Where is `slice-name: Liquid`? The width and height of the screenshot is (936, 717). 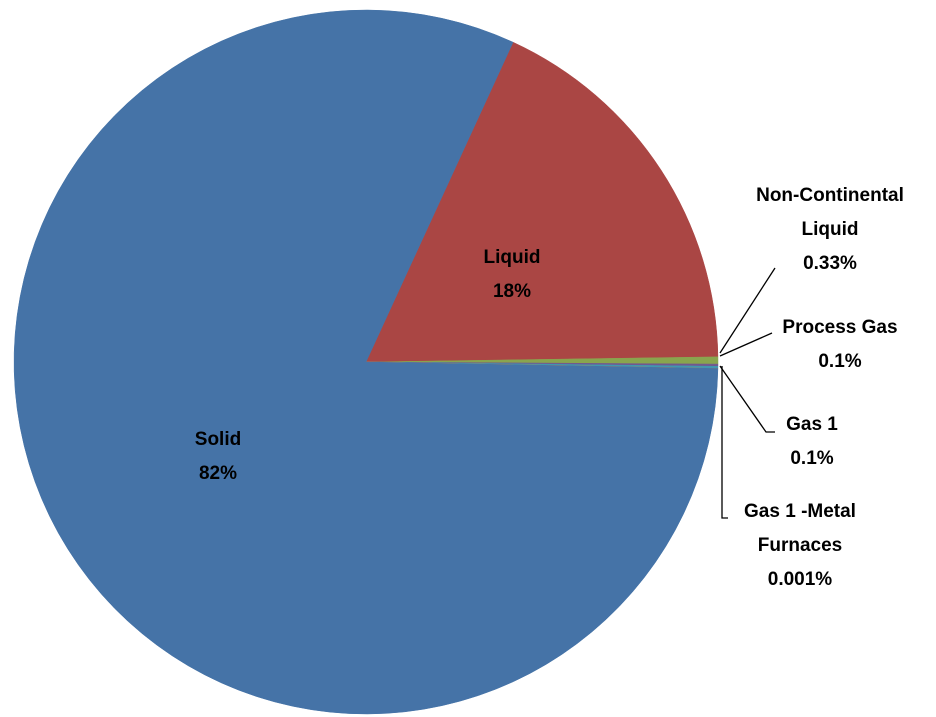
slice-name: Liquid is located at coordinates (512, 257).